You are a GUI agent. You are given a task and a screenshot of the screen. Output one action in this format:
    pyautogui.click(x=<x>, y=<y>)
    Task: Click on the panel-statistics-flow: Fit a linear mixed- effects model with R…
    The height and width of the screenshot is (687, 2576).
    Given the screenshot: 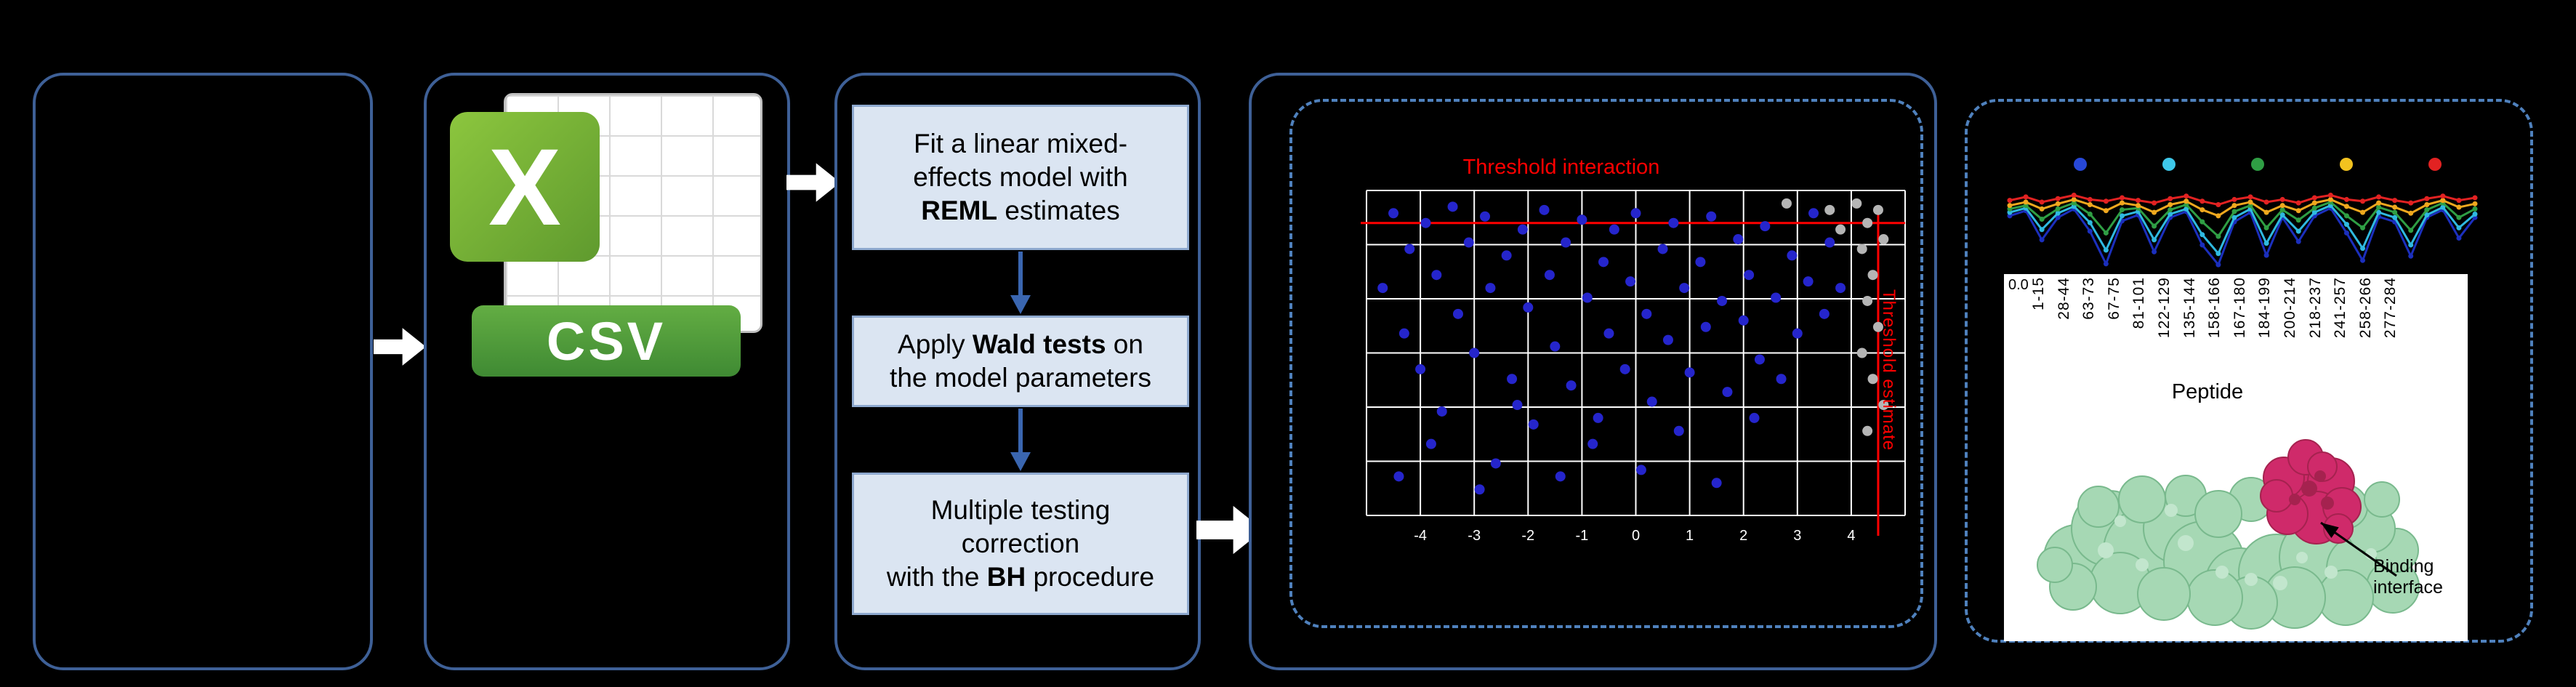 What is the action you would take?
    pyautogui.click(x=1017, y=371)
    